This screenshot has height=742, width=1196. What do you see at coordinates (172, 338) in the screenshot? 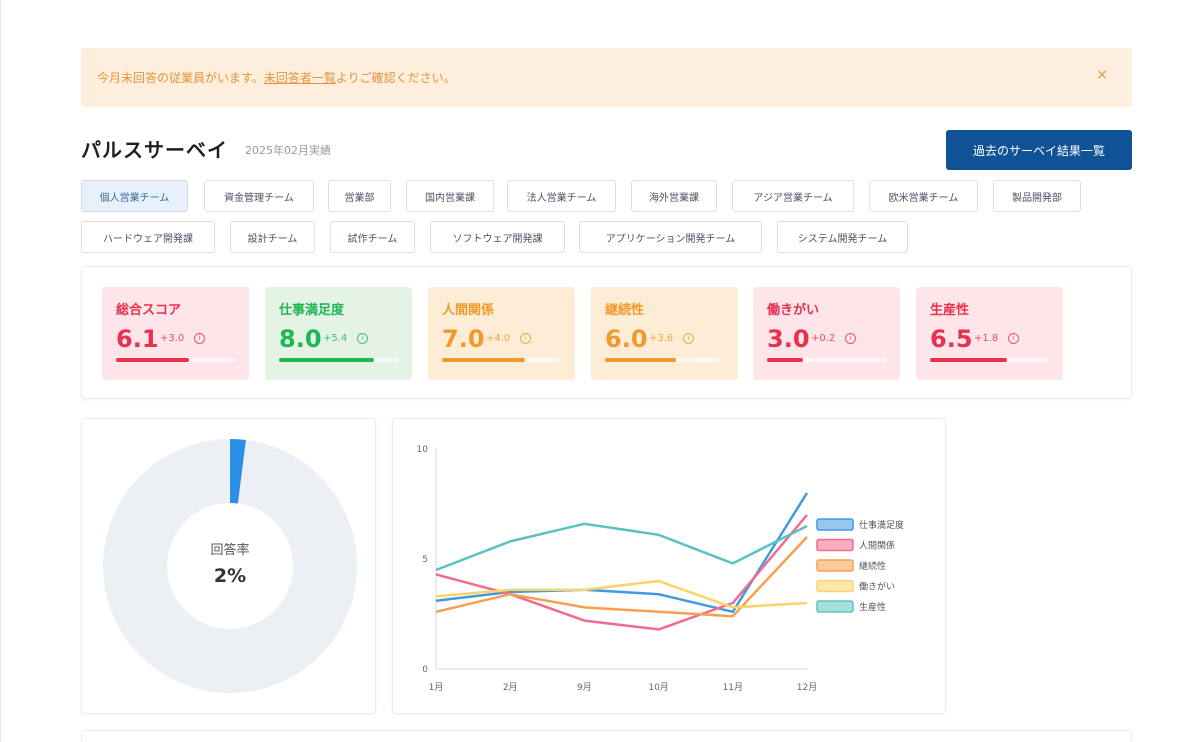
I see `kpi-delta: +3.0` at bounding box center [172, 338].